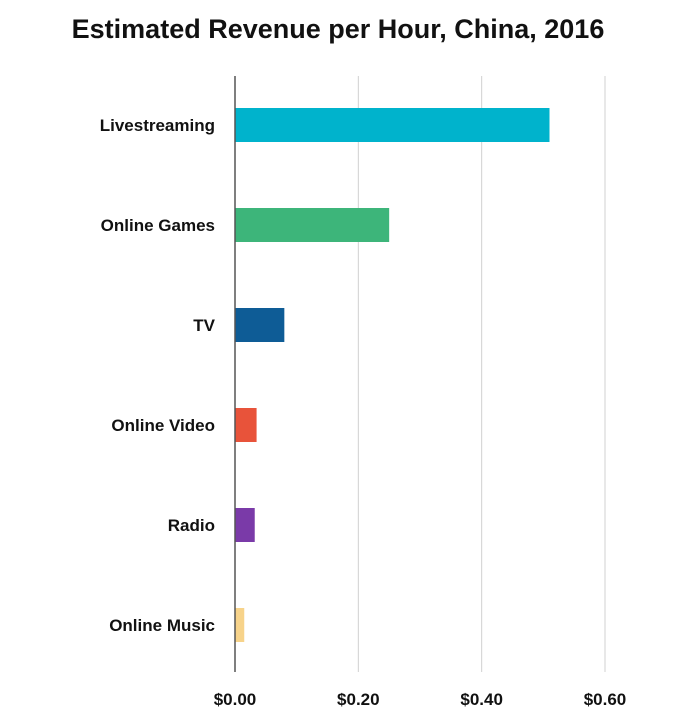 The image size is (676, 726). Describe the element at coordinates (163, 425) in the screenshot. I see `category-label: Online Video` at that location.